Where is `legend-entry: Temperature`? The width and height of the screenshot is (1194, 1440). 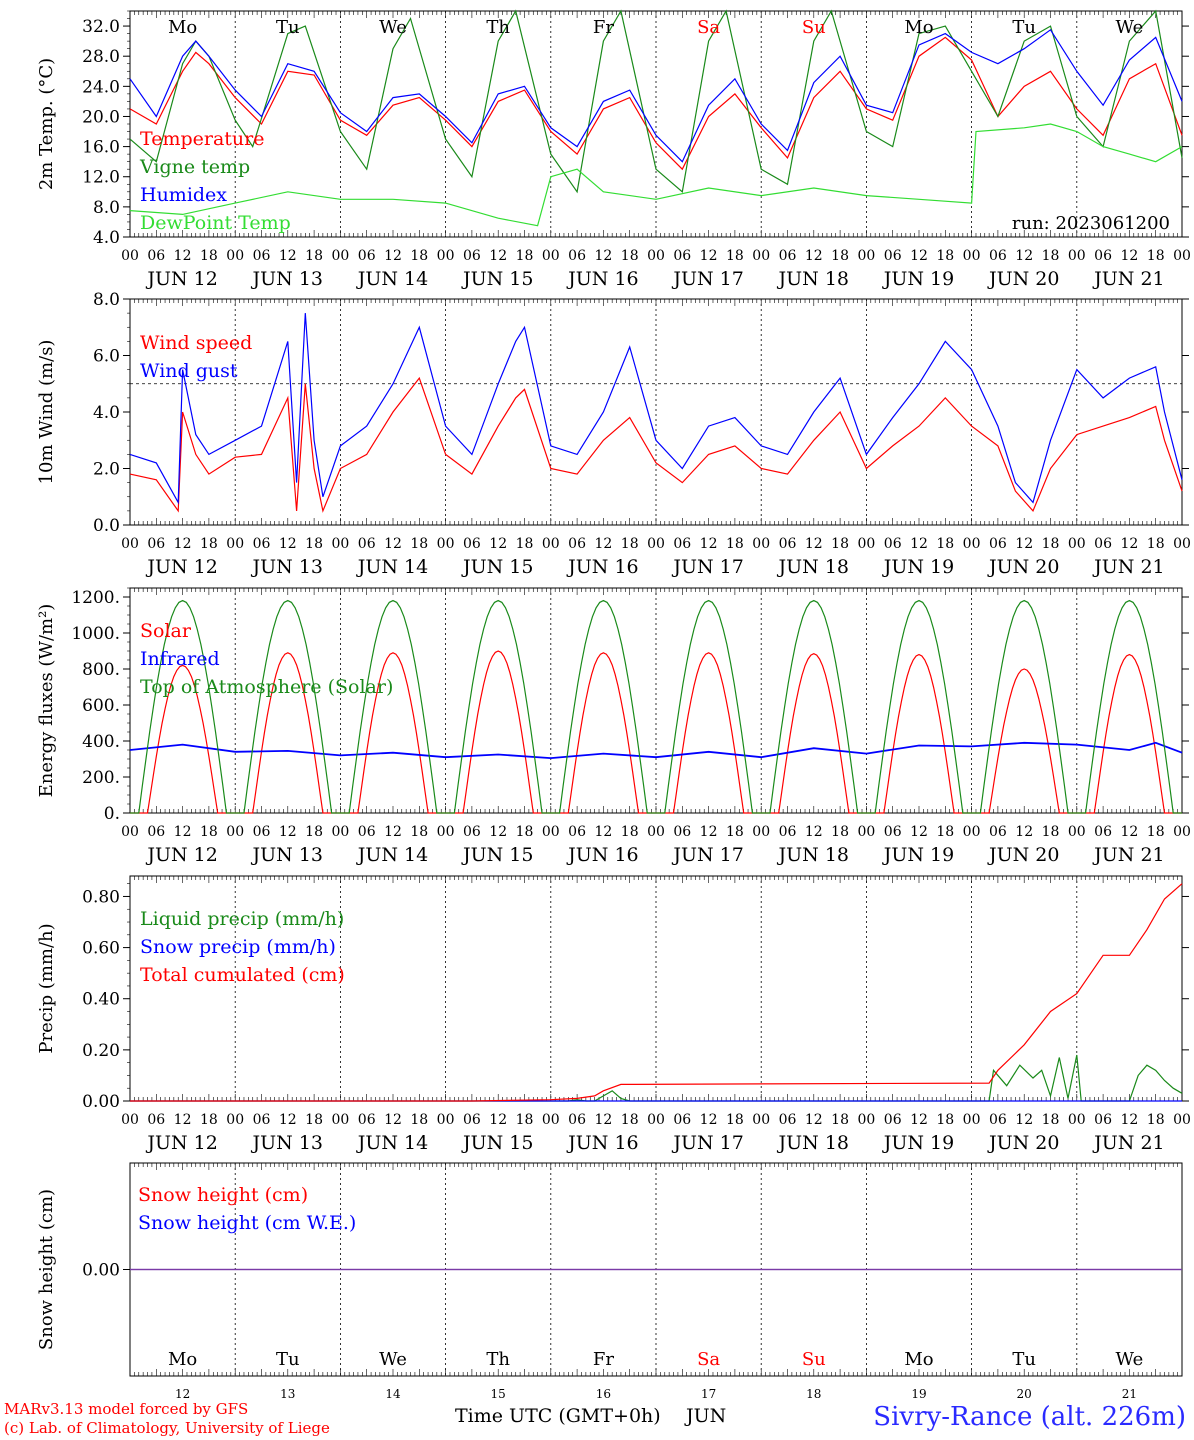 legend-entry: Temperature is located at coordinates (202, 139).